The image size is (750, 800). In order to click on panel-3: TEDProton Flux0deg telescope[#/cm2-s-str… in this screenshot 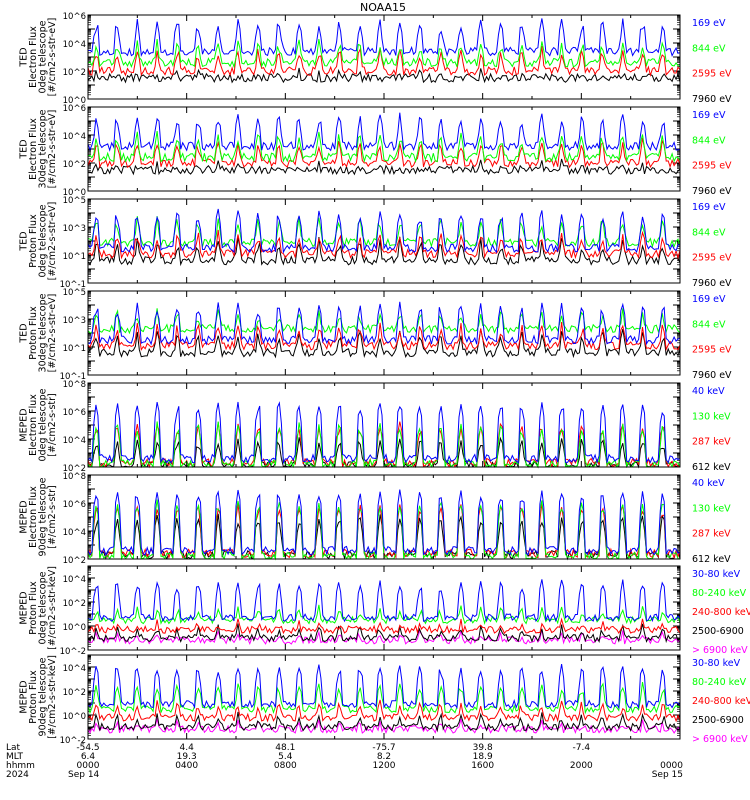, I will do `click(376, 243)`.